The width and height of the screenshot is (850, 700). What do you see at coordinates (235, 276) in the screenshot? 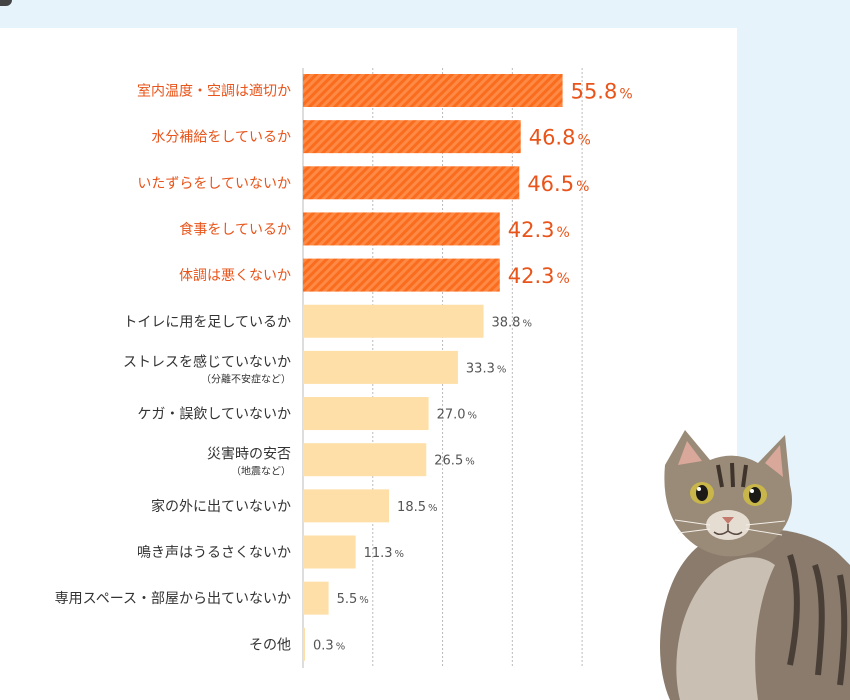
I see `category-label: 体調は悪くないか` at bounding box center [235, 276].